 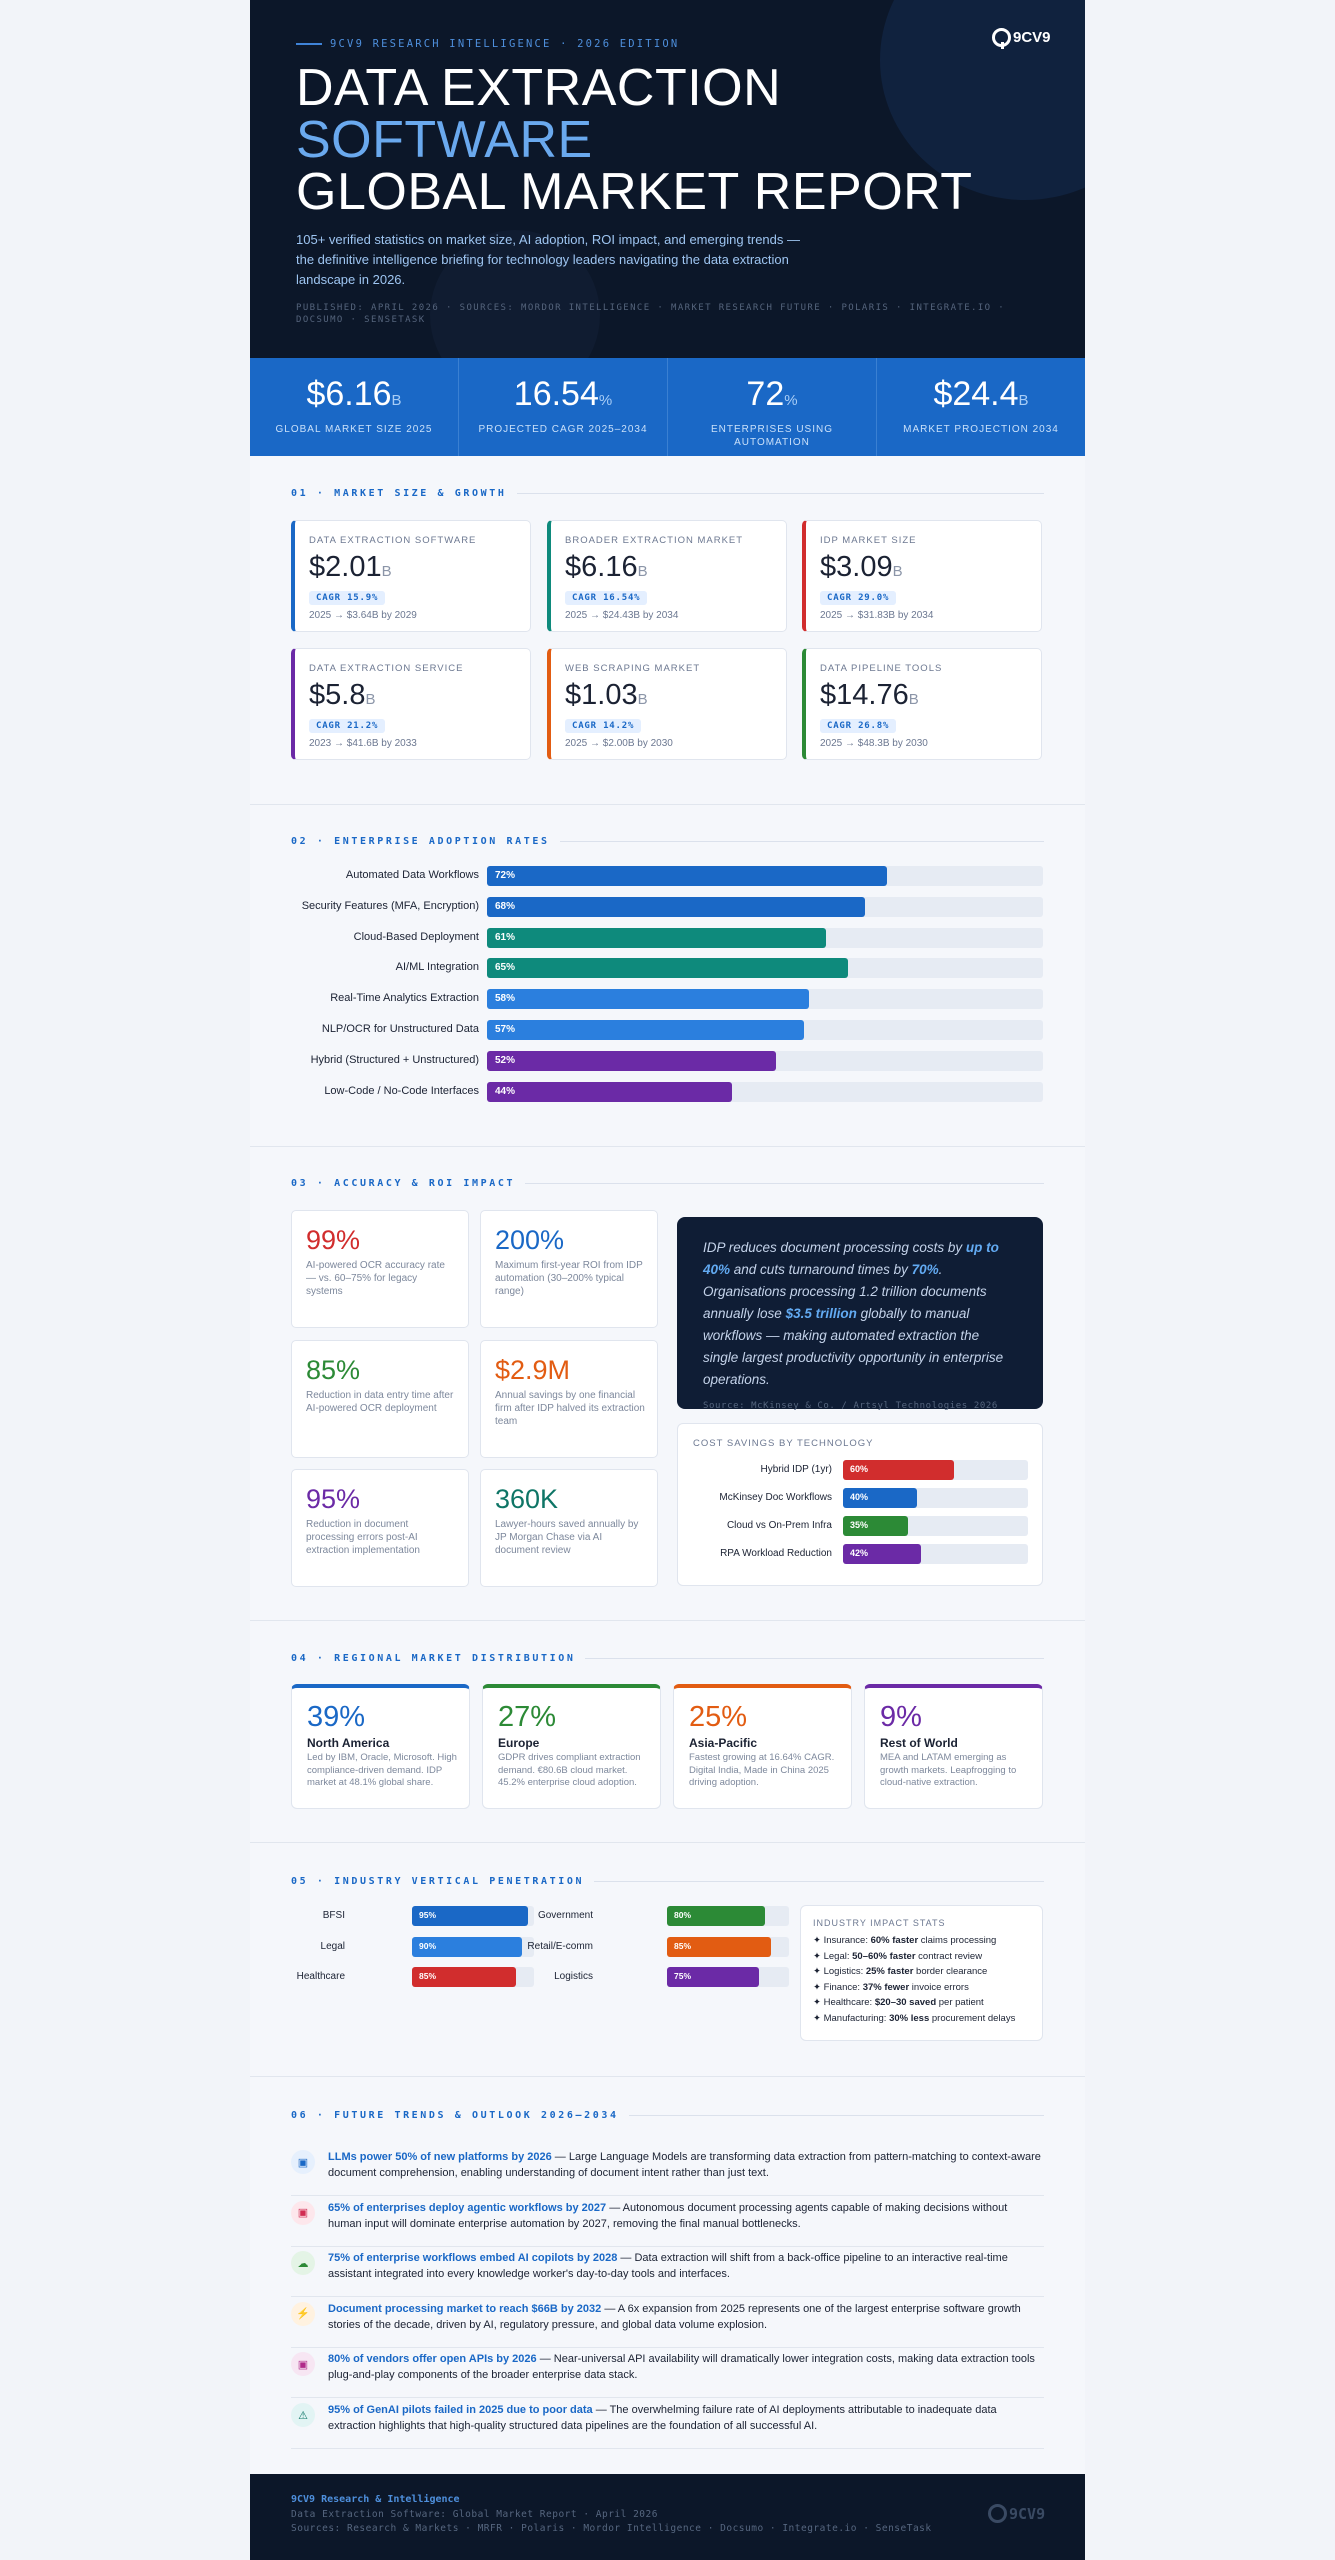 I want to click on bar-track: 68%, so click(x=765, y=906).